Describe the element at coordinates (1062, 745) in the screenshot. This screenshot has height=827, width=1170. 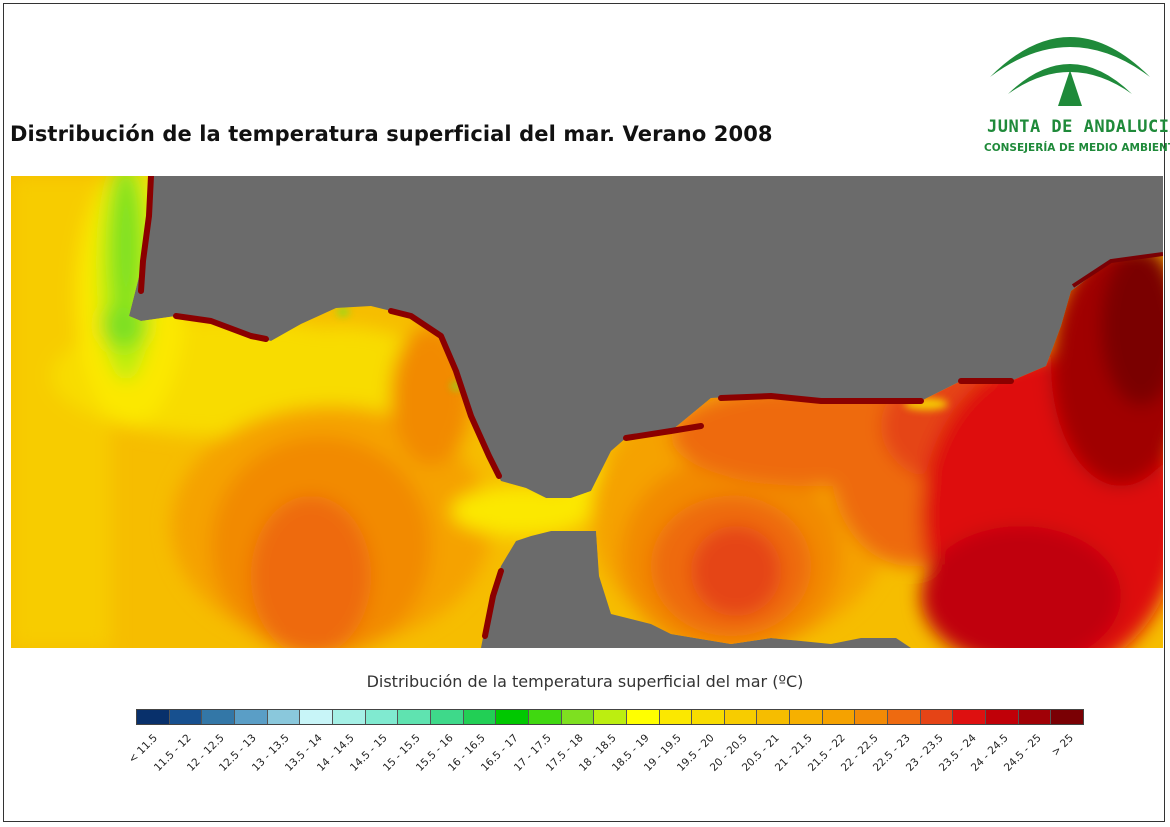
I see `legend-label: > 25` at that location.